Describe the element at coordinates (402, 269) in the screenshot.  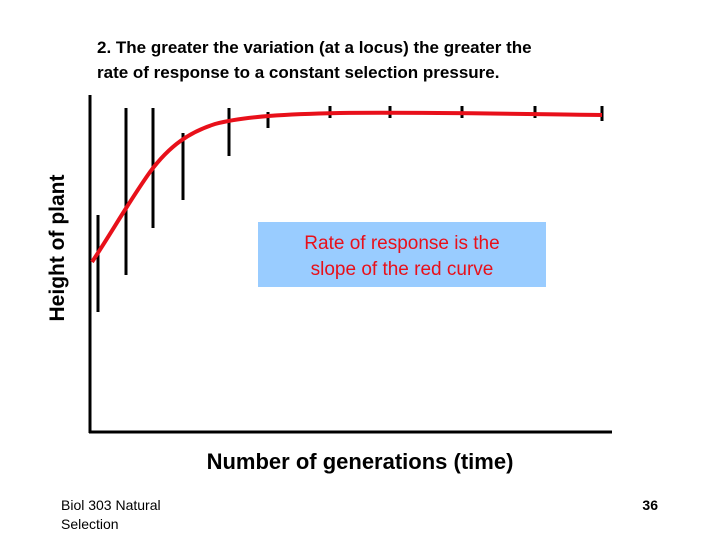
I see `callout-text: slope of the red curve` at that location.